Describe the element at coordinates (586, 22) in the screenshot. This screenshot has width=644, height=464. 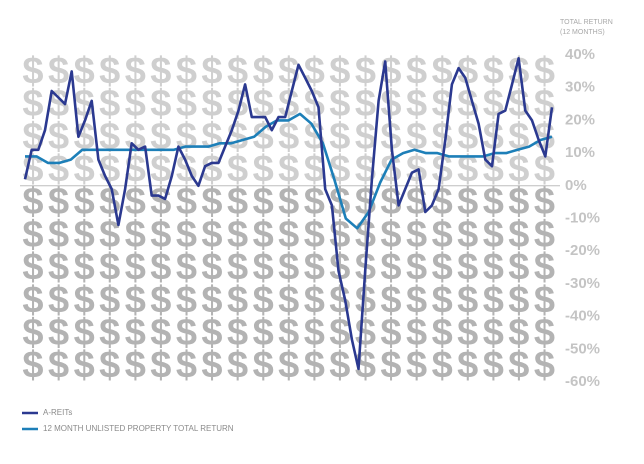
I see `axis-title: TOTAL RETURN` at that location.